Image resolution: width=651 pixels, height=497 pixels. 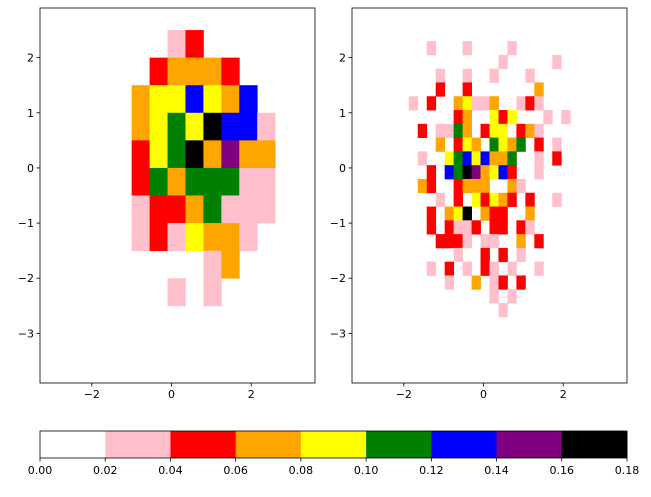 What do you see at coordinates (338, 278) in the screenshot?
I see `right-y-tick-label: −2` at bounding box center [338, 278].